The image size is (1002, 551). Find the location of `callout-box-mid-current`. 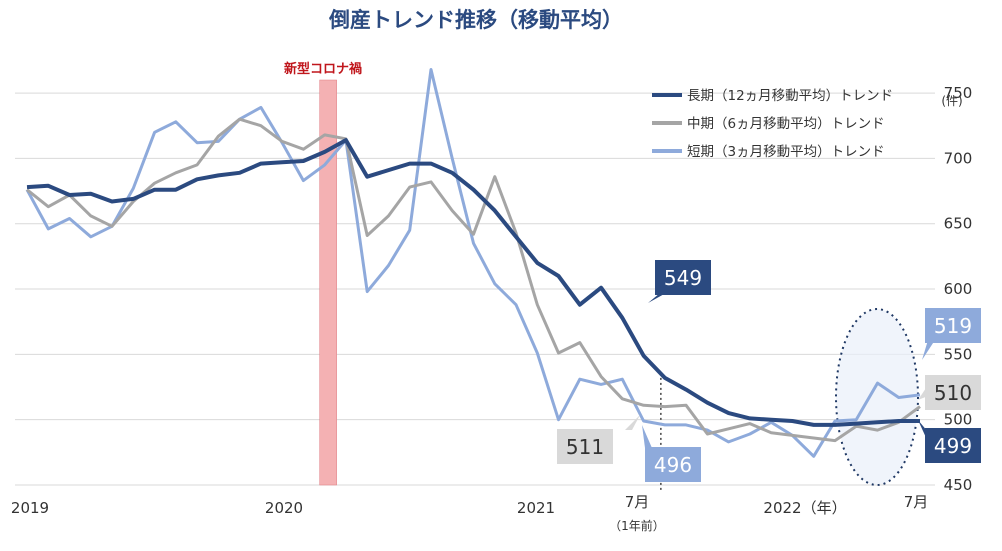

callout-box-mid-current is located at coordinates (953, 392).